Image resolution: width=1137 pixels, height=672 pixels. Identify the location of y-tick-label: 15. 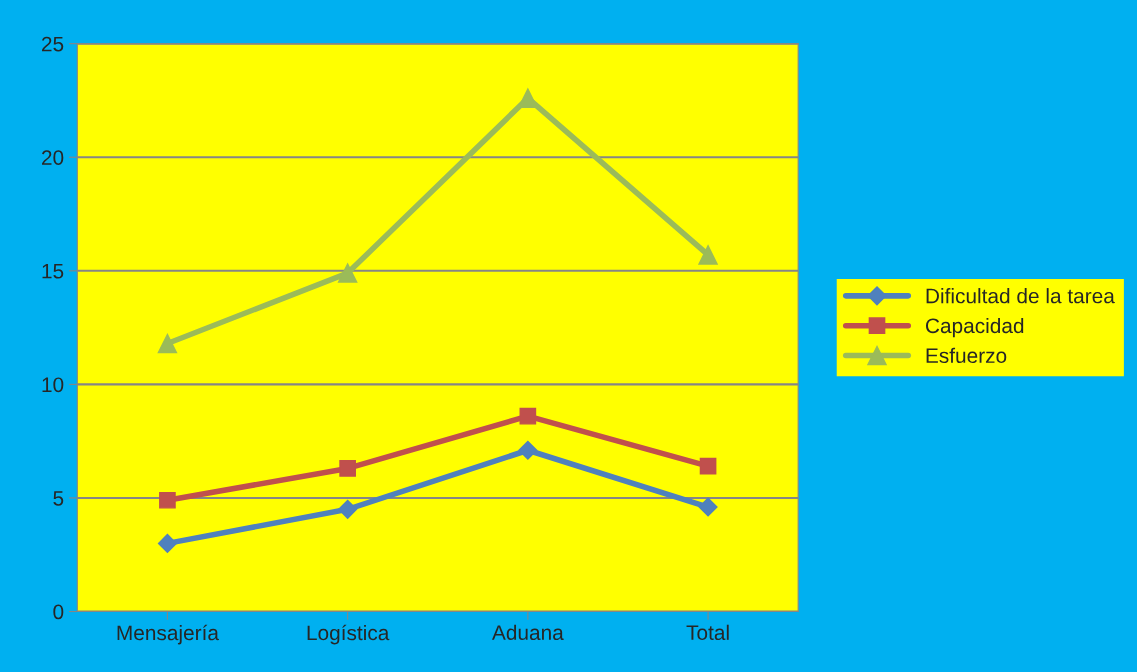
(53, 271).